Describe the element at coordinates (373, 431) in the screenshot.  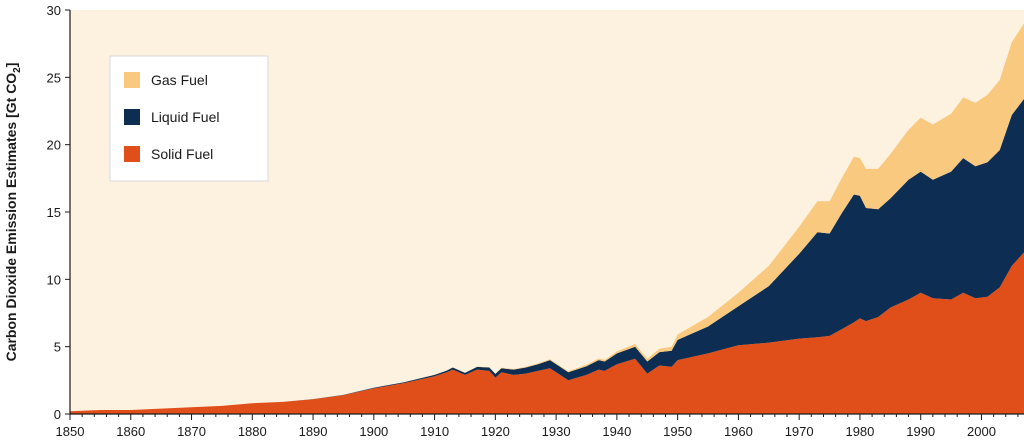
I see `x-tick-label: 1900` at that location.